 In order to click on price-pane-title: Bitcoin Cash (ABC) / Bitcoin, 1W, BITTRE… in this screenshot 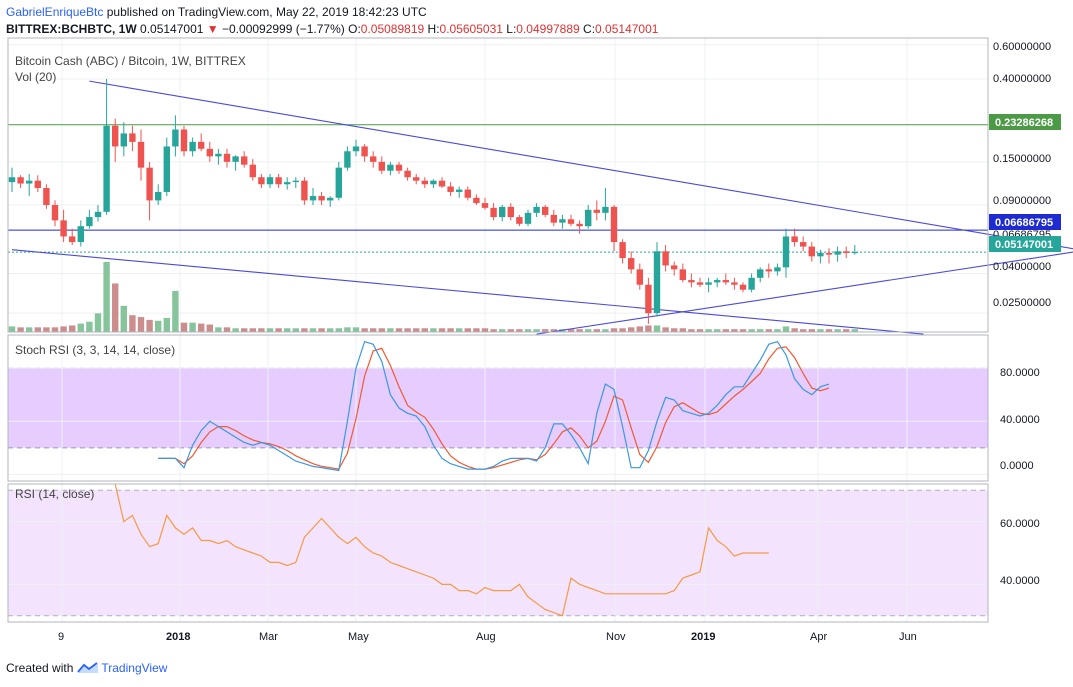, I will do `click(130, 61)`.